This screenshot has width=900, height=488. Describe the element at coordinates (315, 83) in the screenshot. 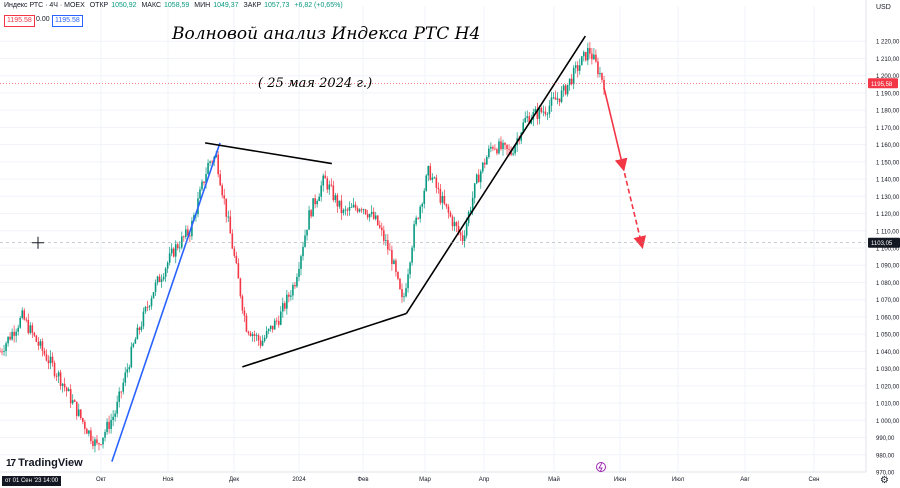

I see `annotation-date: ( 25 мая 2024 г.)` at that location.